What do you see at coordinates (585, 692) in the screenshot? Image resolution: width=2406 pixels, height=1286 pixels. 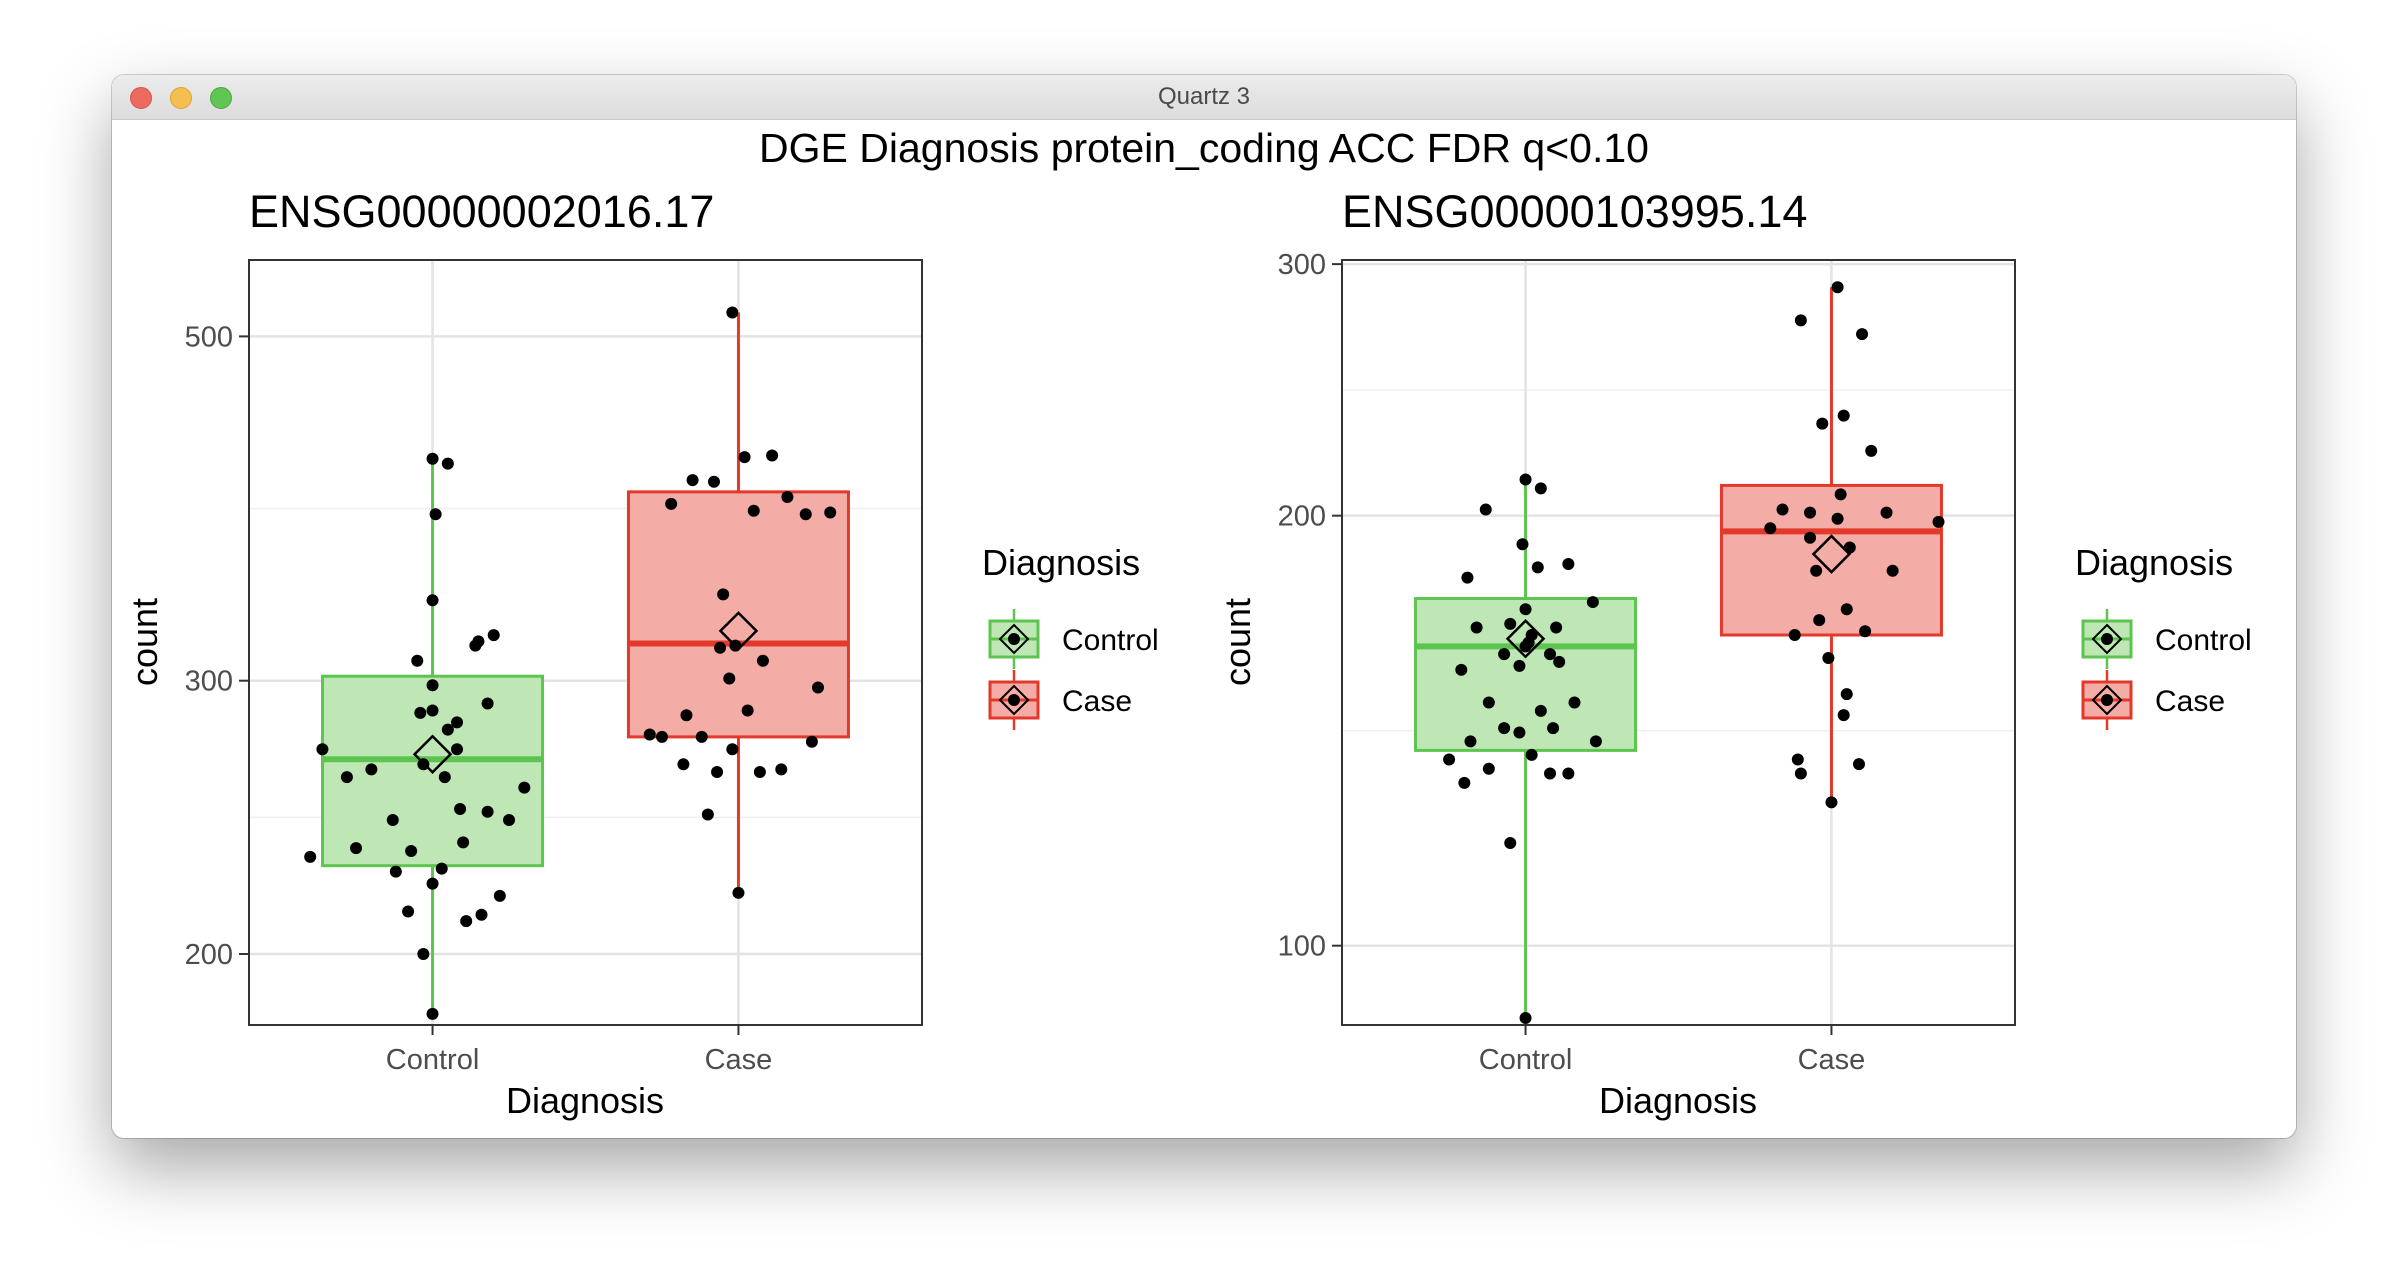 I see `mean-markers` at bounding box center [585, 692].